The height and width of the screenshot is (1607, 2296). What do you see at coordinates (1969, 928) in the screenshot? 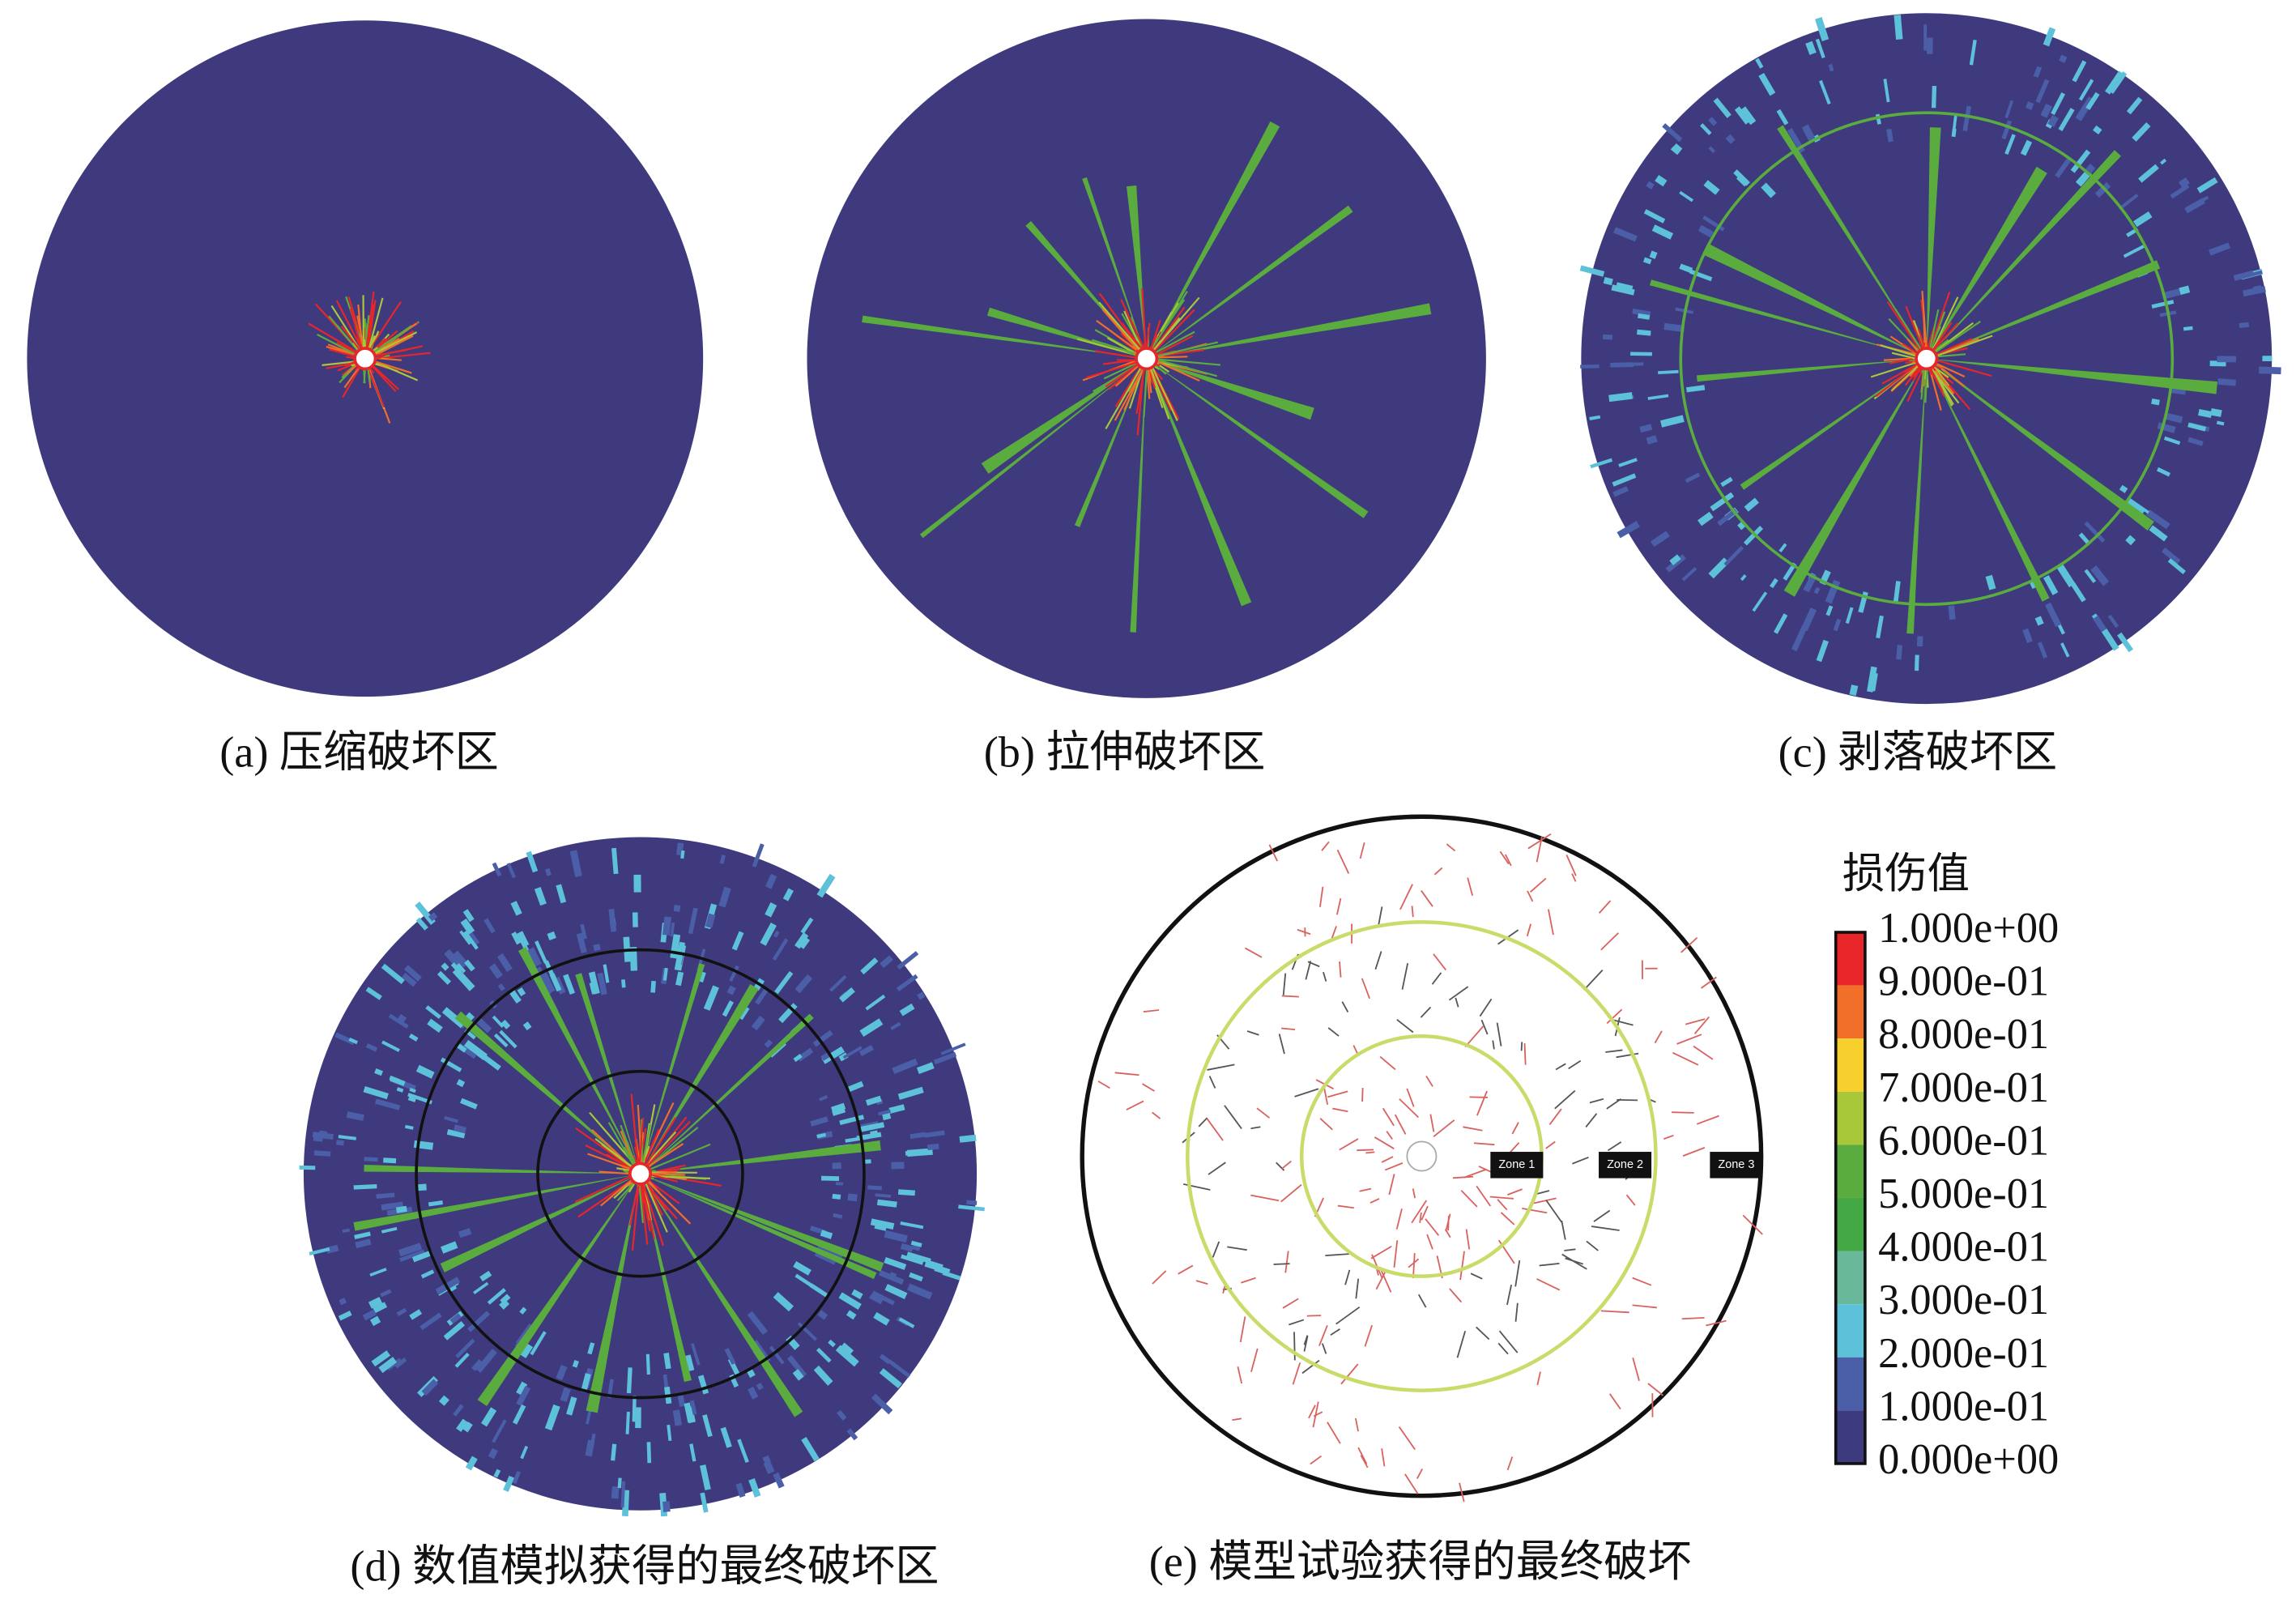
I see `legend-label: 1.000e+00` at bounding box center [1969, 928].